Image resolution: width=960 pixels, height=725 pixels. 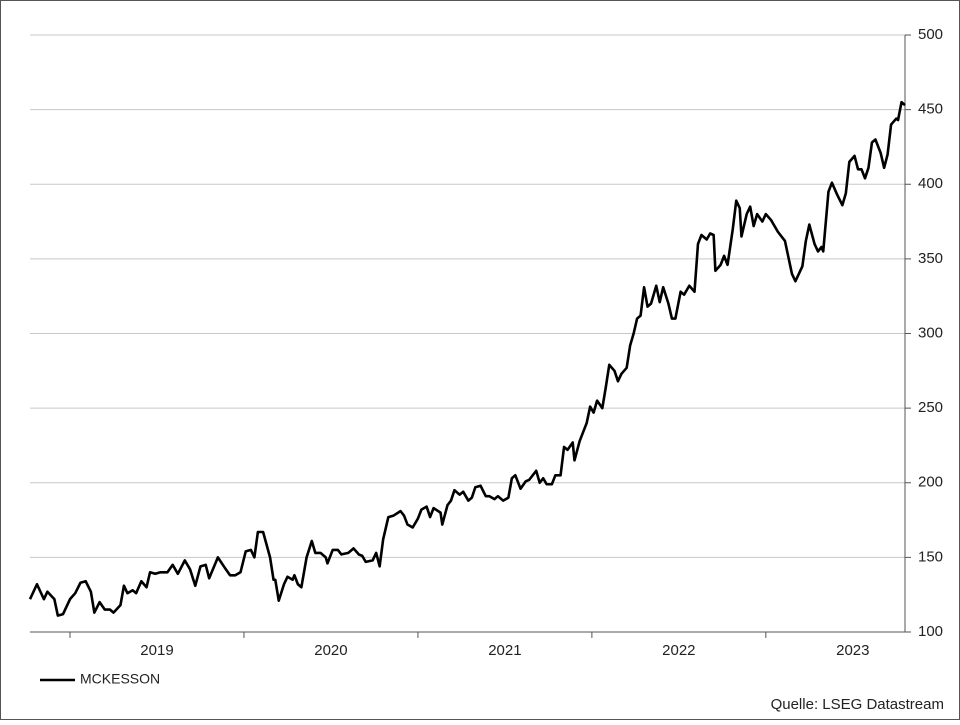 What do you see at coordinates (156, 650) in the screenshot?
I see `x-tick-label: 2019` at bounding box center [156, 650].